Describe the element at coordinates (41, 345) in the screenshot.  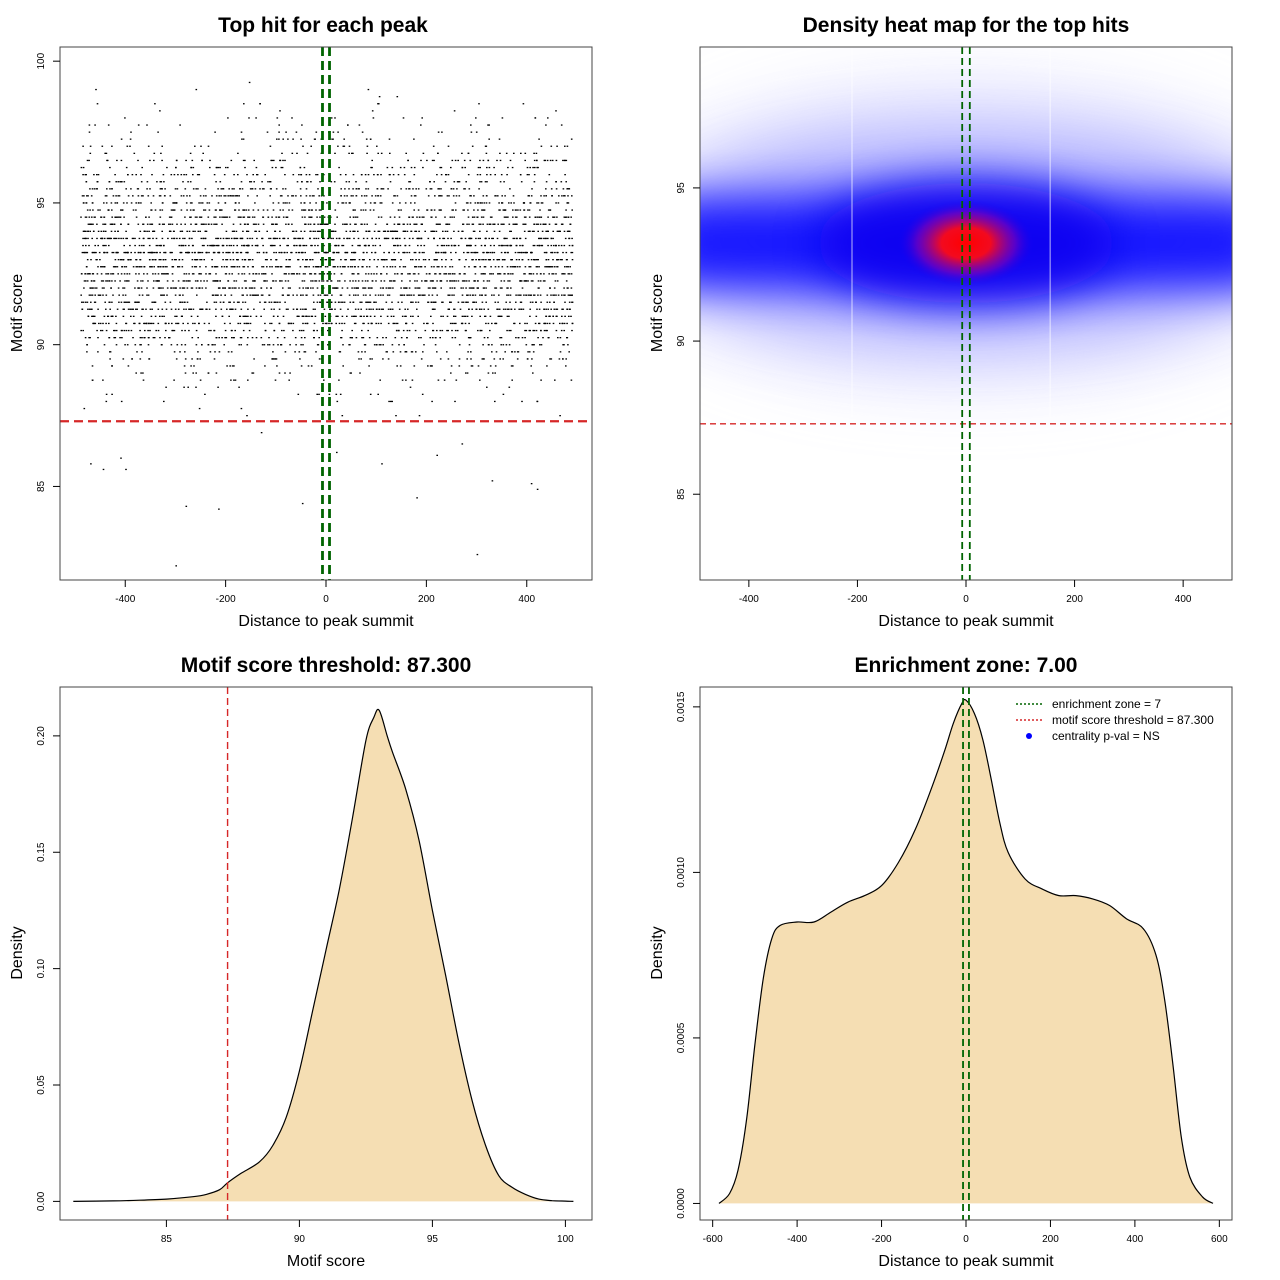
I see `y-tick-label: 90` at that location.